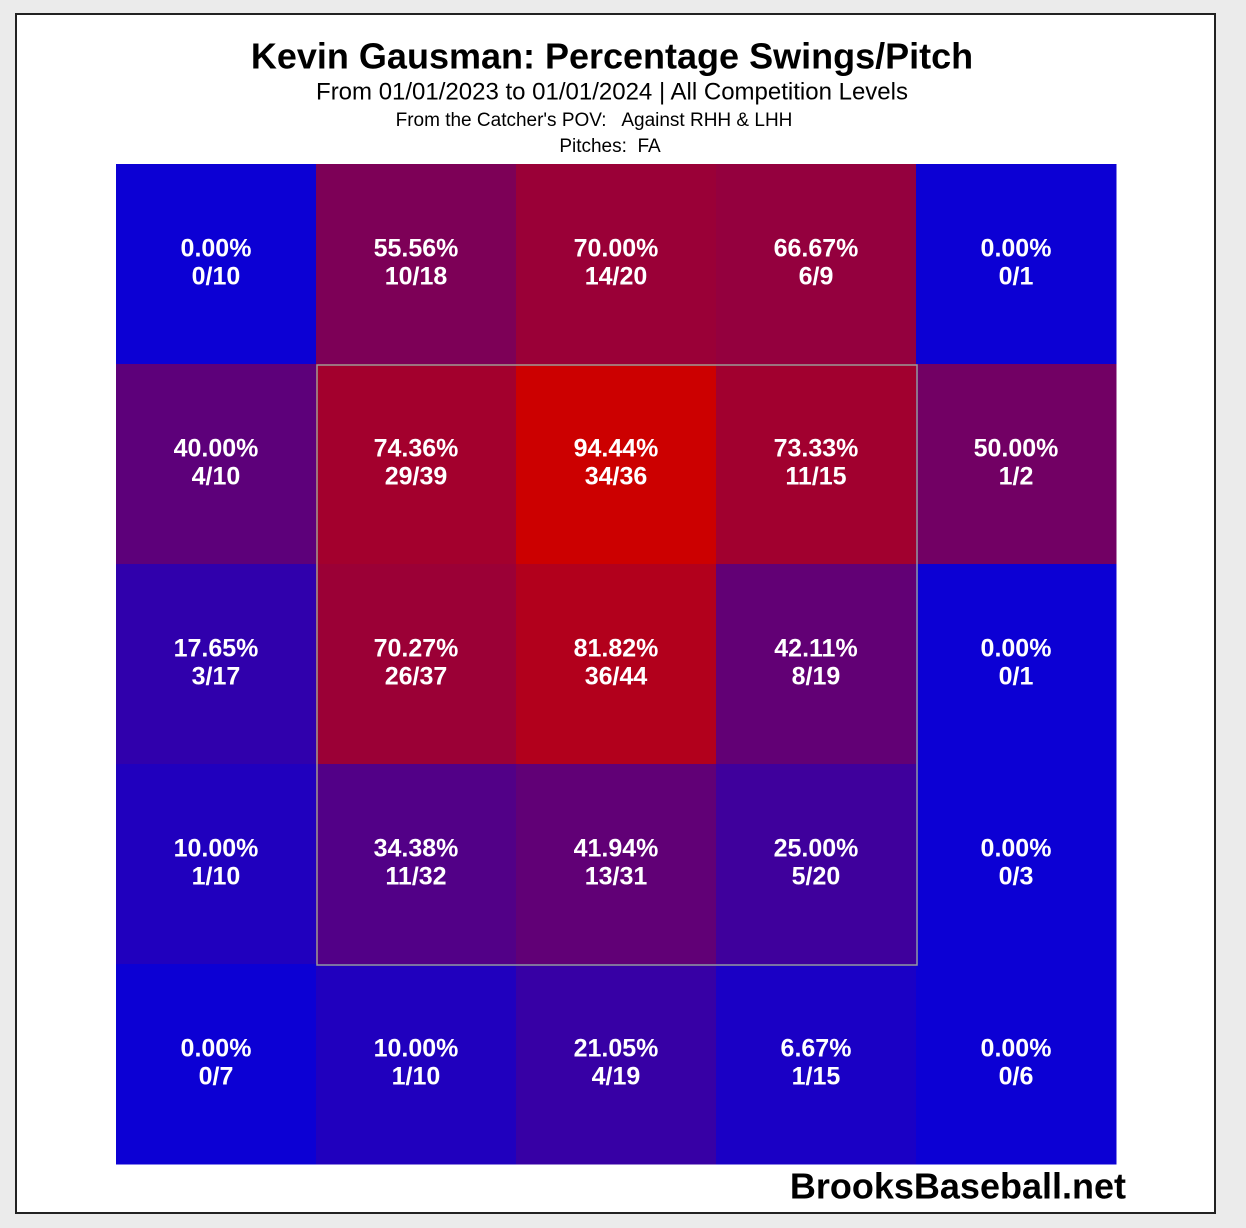  I want to click on cell-value-label: 6.67%, so click(816, 1049).